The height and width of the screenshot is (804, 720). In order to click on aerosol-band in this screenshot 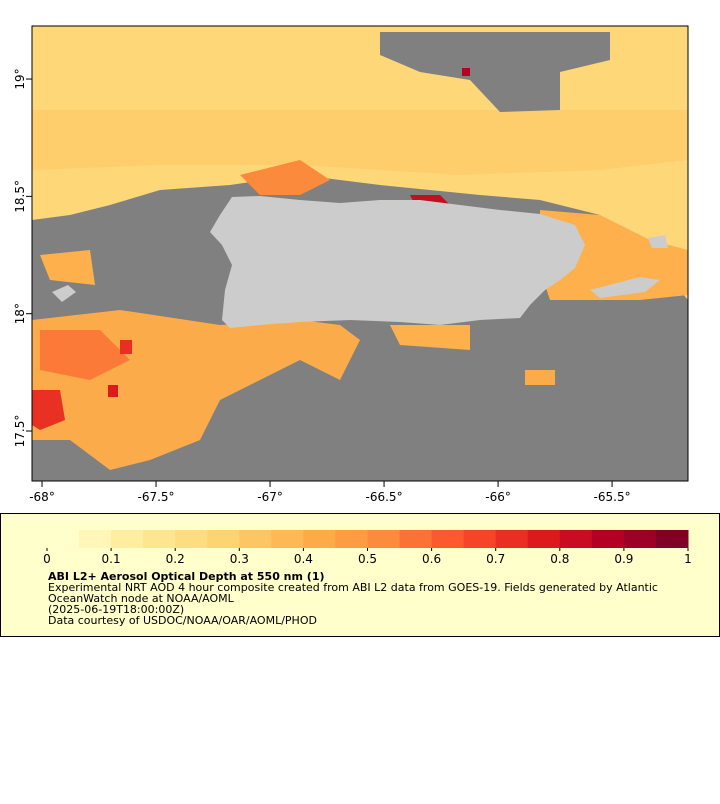, I will do `click(360, 142)`.